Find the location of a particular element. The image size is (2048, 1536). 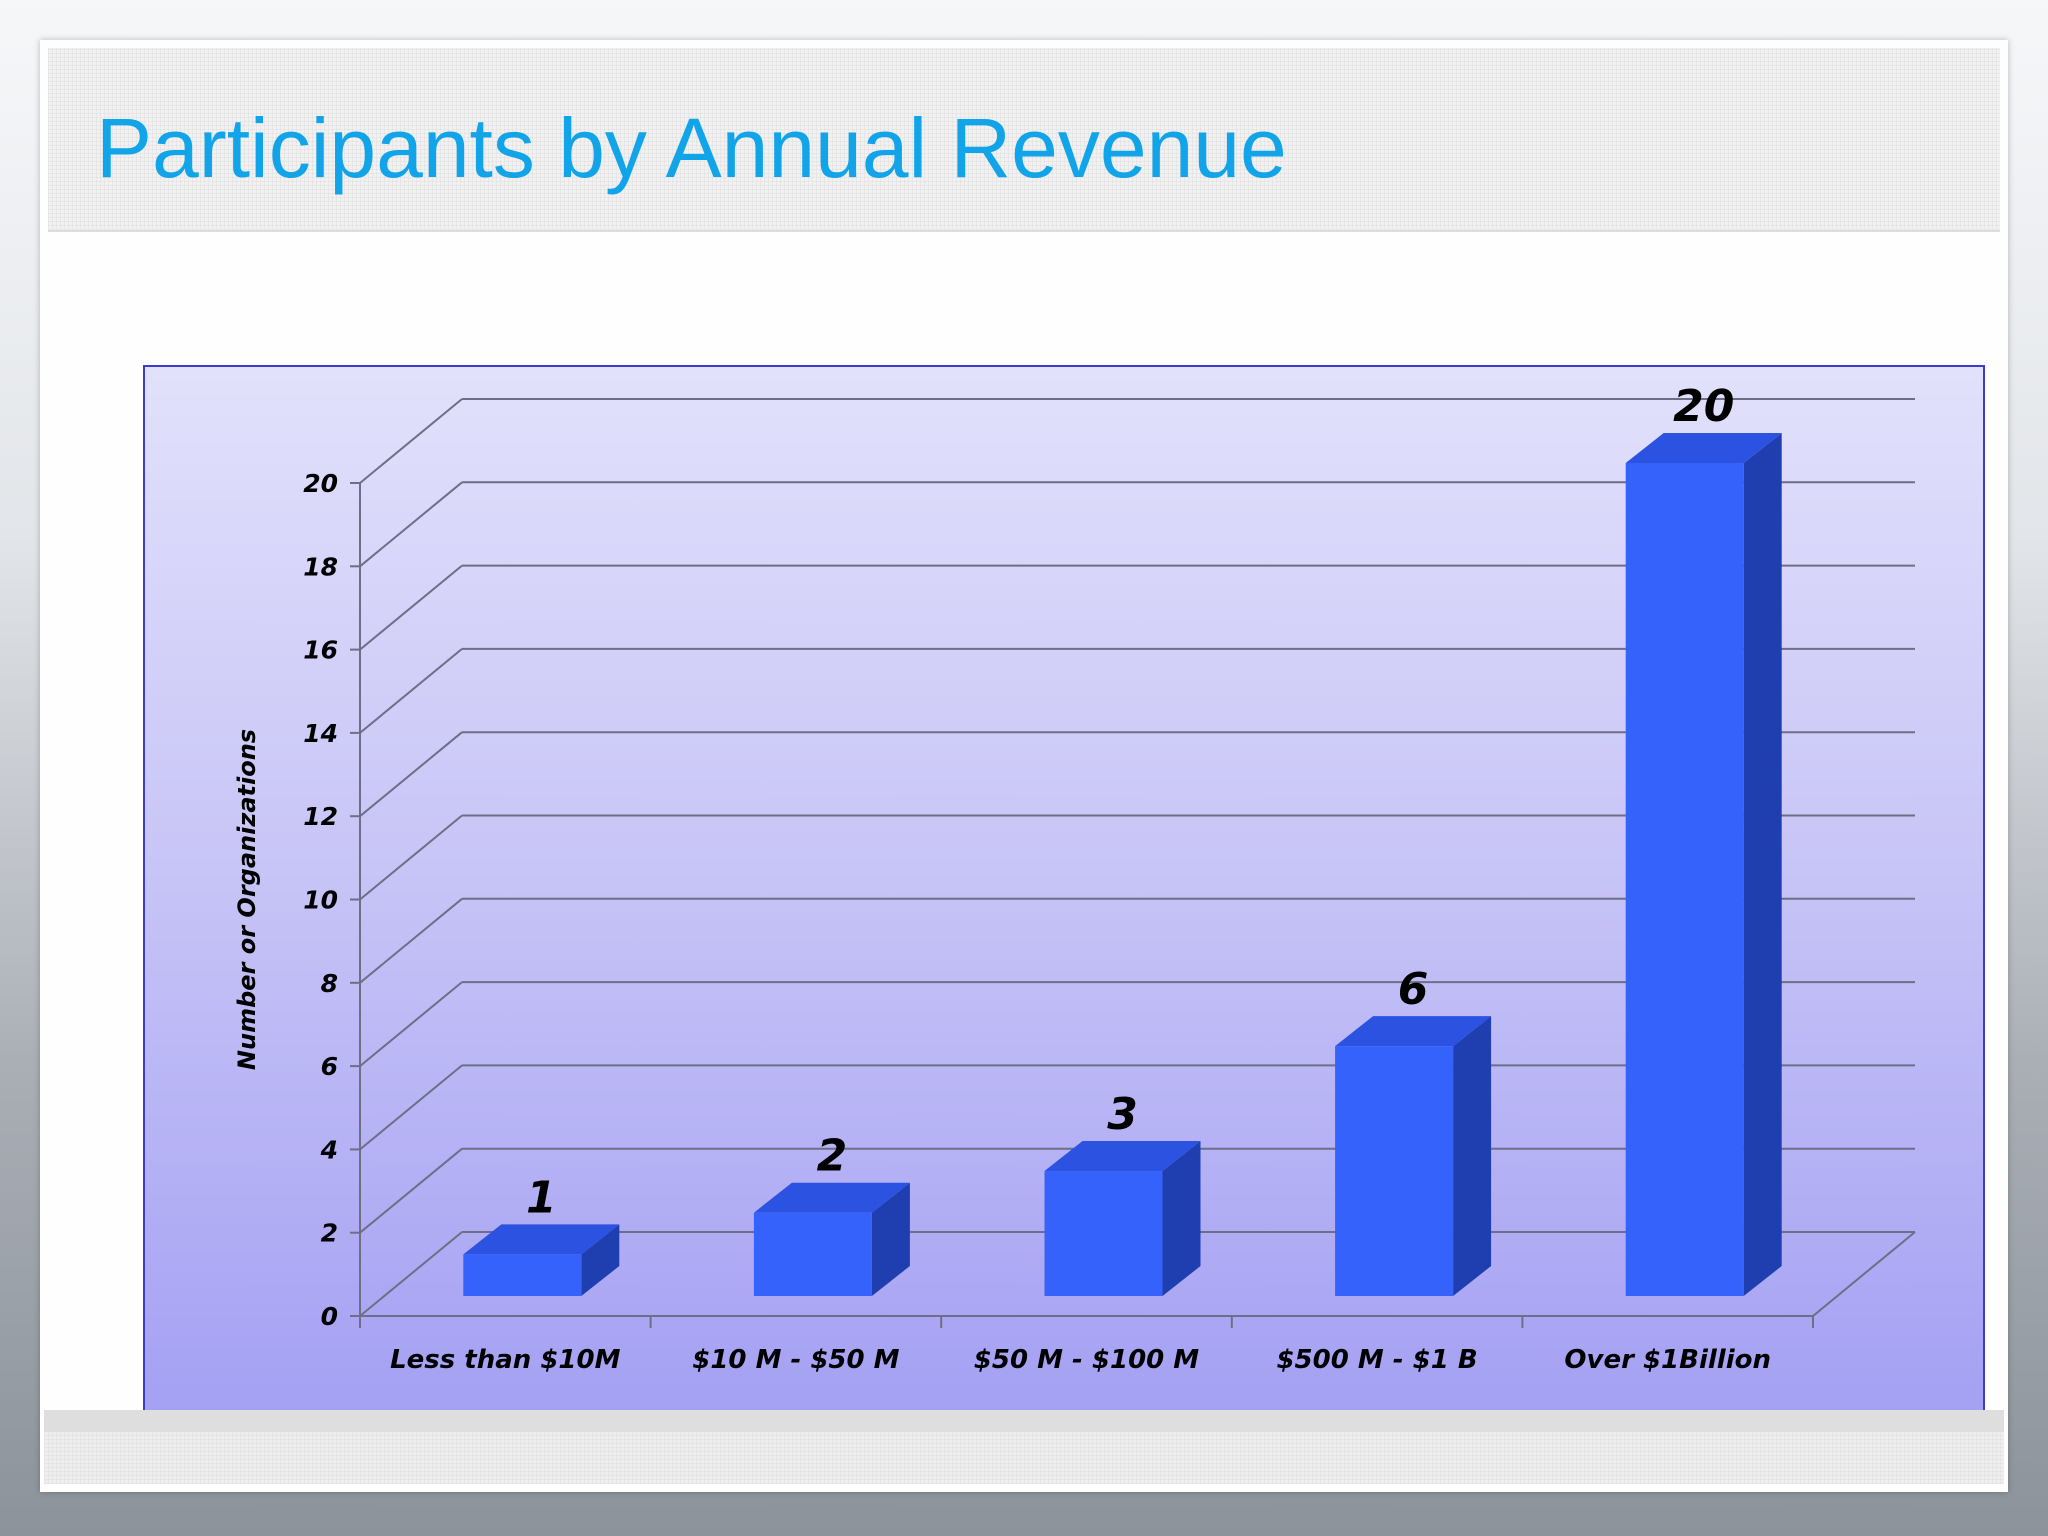

slide-title: Participants by Annual Revenue is located at coordinates (691, 148).